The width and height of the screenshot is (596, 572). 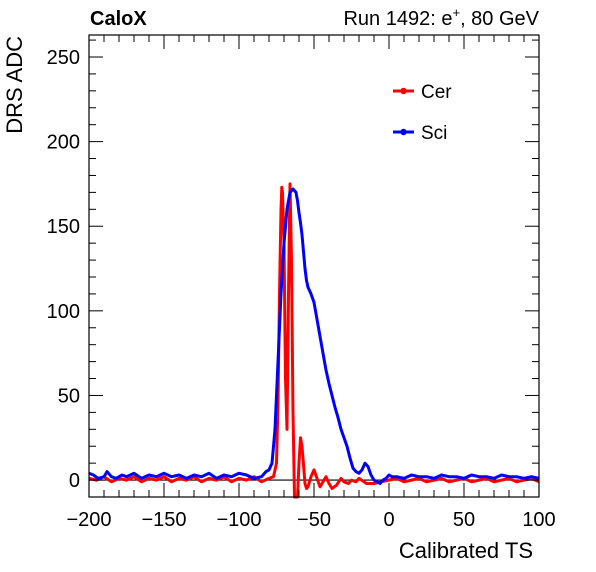 What do you see at coordinates (436, 92) in the screenshot?
I see `legend-label: Cer` at bounding box center [436, 92].